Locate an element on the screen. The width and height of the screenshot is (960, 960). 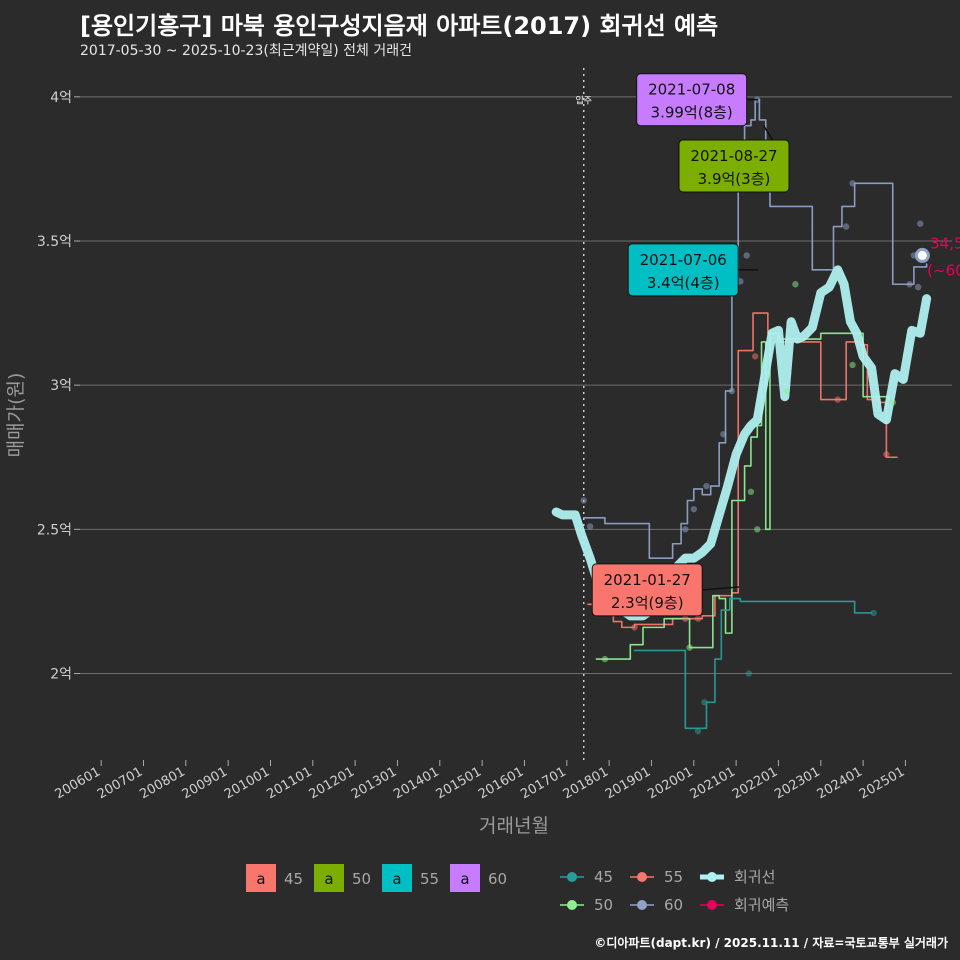
legend-line-label: 회귀선 is located at coordinates (754, 877).